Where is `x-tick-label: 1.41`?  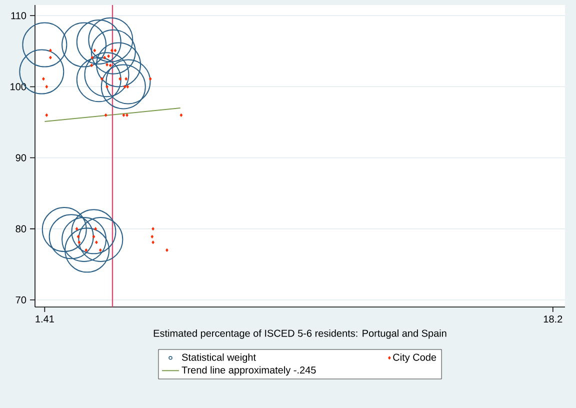
x-tick-label: 1.41 is located at coordinates (45, 319).